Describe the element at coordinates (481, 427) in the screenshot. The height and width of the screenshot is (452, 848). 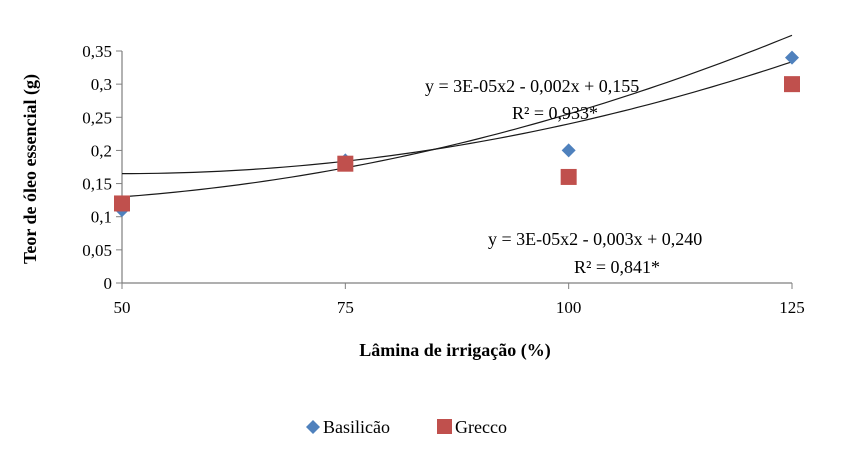
I see `legend-label-grecco: Grecco` at that location.